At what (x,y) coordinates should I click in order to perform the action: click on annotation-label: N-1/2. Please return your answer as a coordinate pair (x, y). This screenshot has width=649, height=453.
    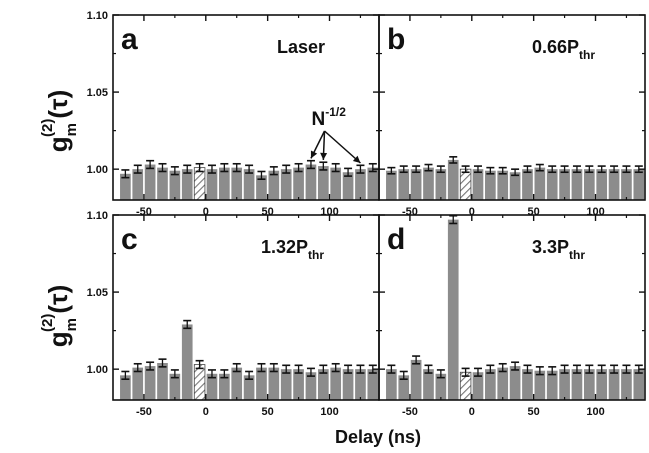
    Looking at the image, I should click on (329, 117).